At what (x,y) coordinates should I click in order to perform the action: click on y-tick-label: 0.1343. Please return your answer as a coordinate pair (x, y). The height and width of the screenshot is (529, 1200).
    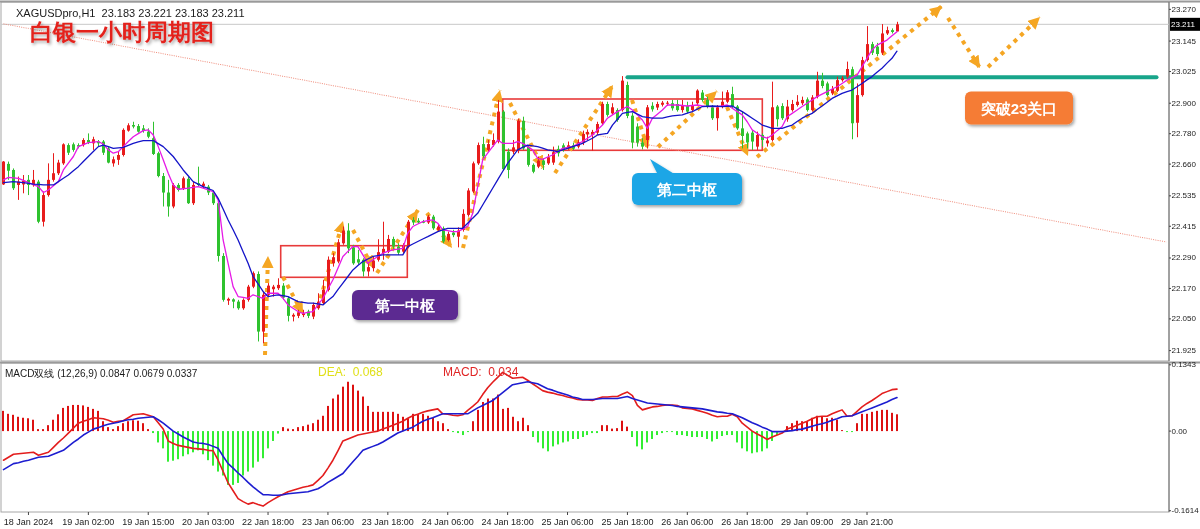
    Looking at the image, I should click on (1184, 365).